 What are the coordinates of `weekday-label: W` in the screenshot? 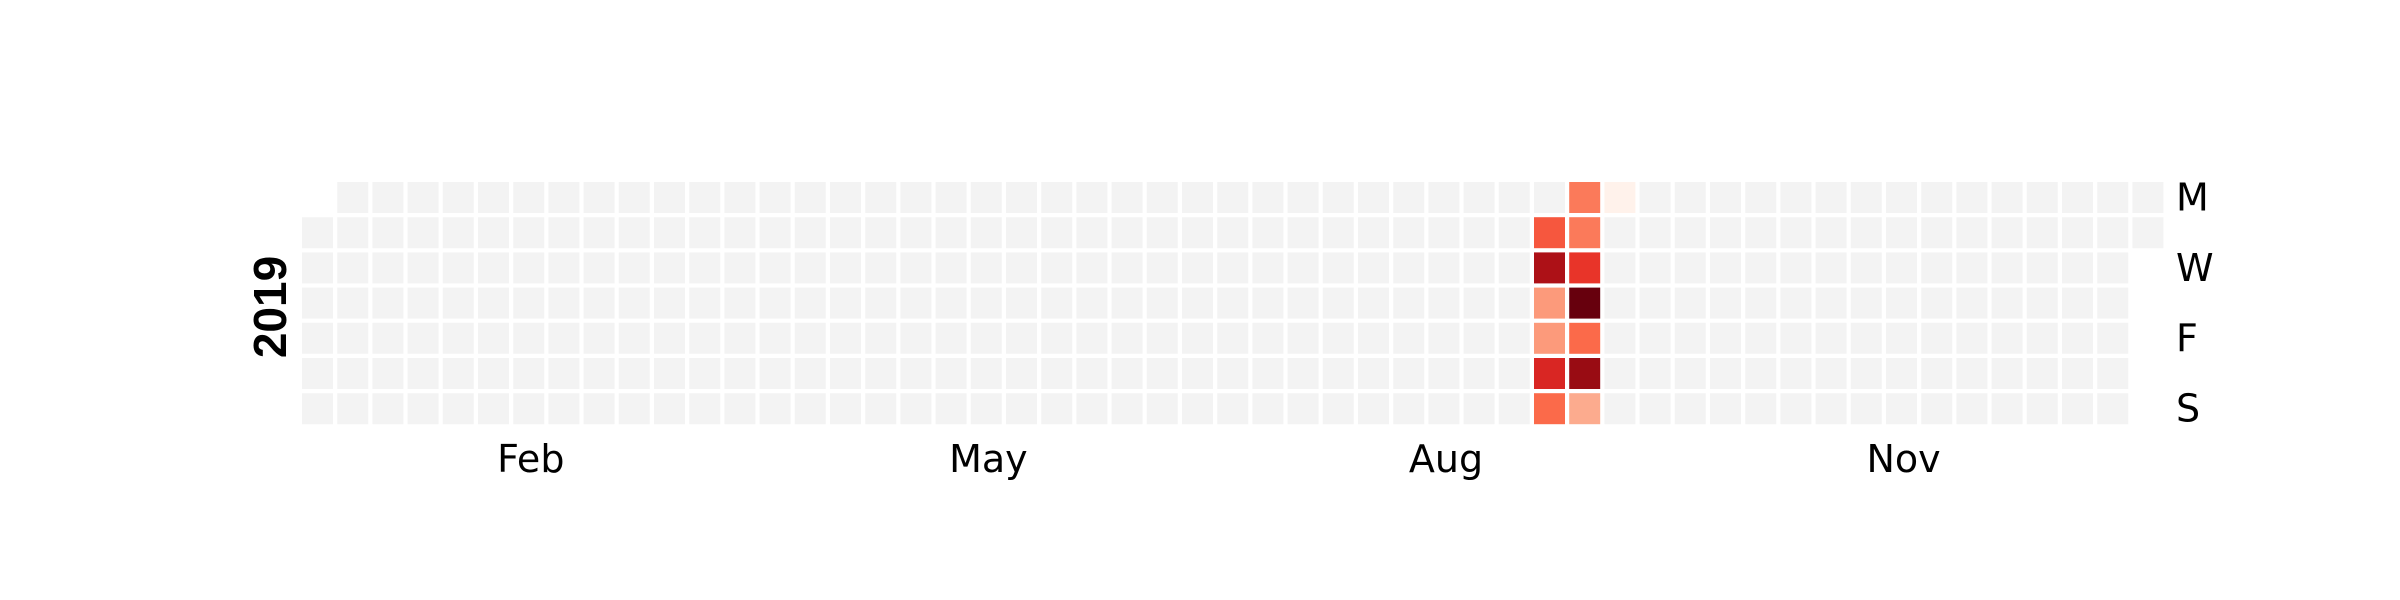 It's located at (2195, 268).